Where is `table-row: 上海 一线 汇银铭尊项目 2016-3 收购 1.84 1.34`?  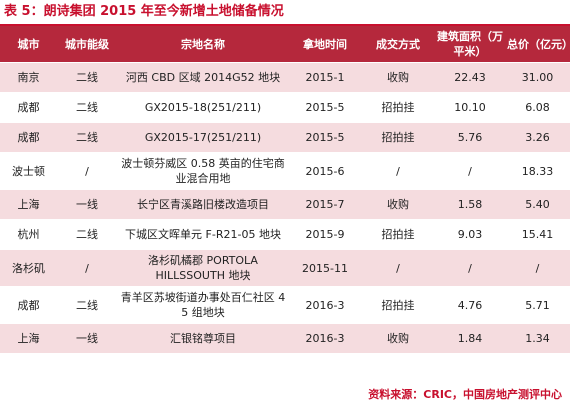 table-row: 上海 一线 汇银铭尊项目 2016-3 收购 1.84 1.34 is located at coordinates (285, 338).